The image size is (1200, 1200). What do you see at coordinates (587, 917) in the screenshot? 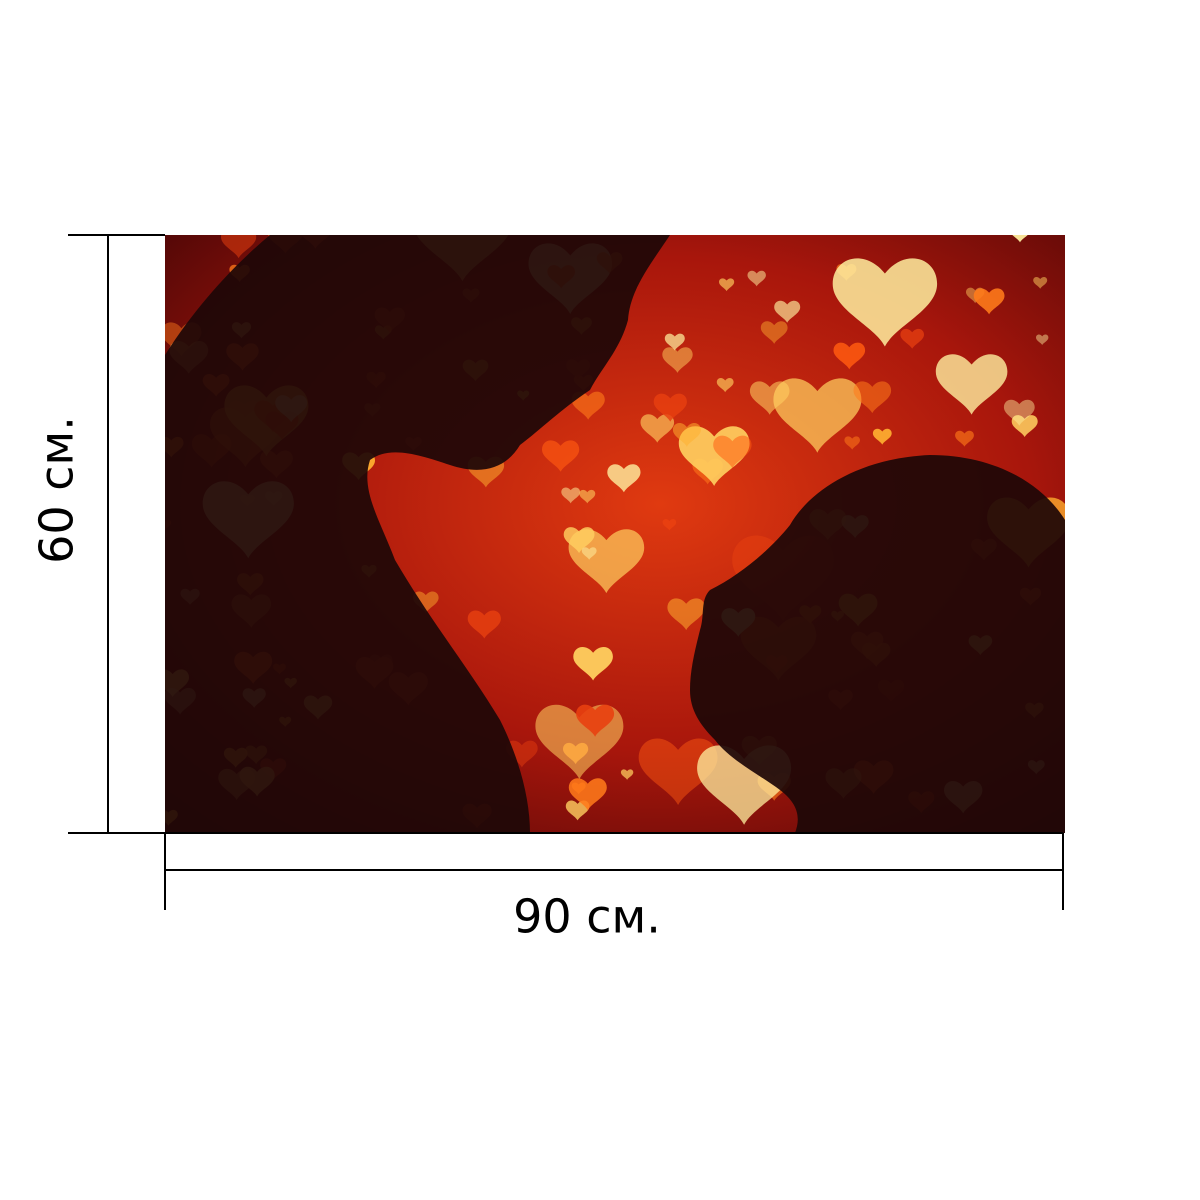
I see `width-label: 90 см.` at bounding box center [587, 917].